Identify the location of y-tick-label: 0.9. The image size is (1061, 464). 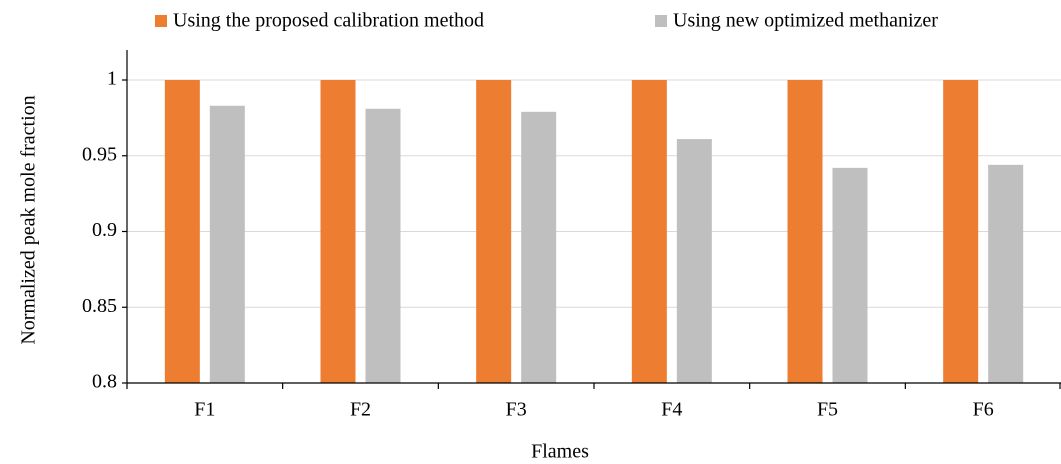
(104, 230).